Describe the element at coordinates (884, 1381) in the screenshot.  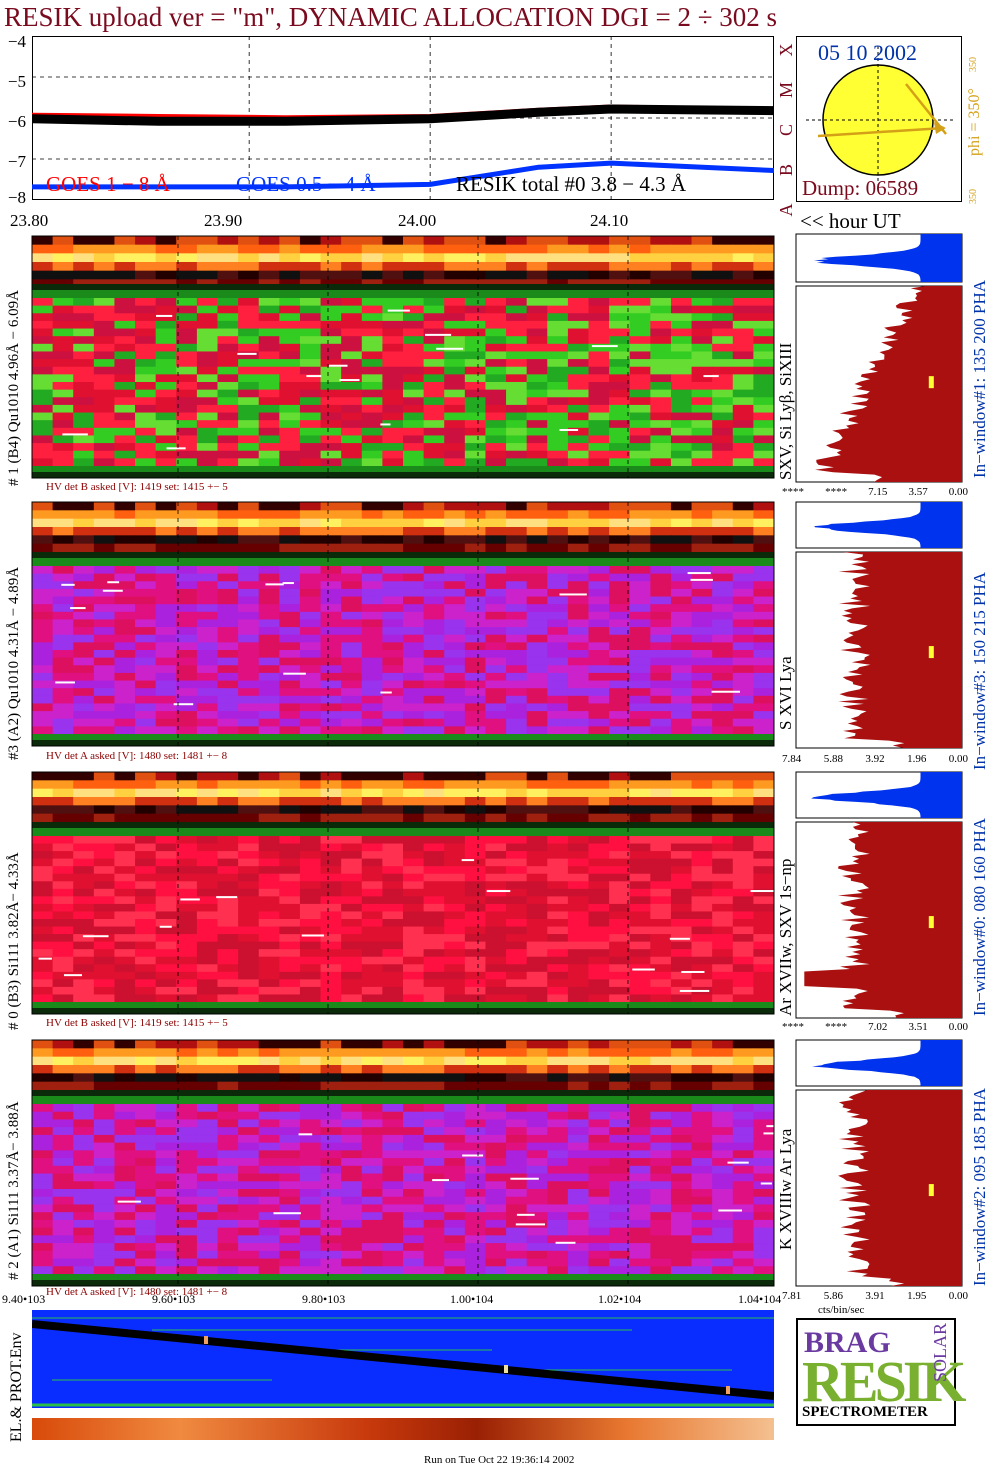
I see `logo-resik: RESIK` at that location.